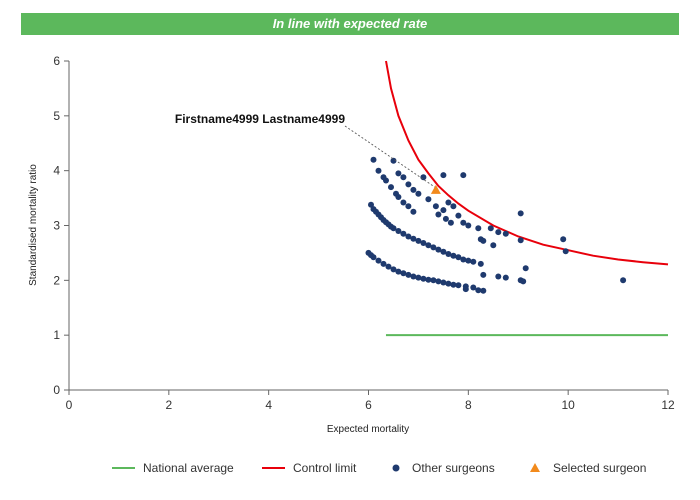 The height and width of the screenshot is (500, 700). I want to click on y-tick-label: 4, so click(56, 171).